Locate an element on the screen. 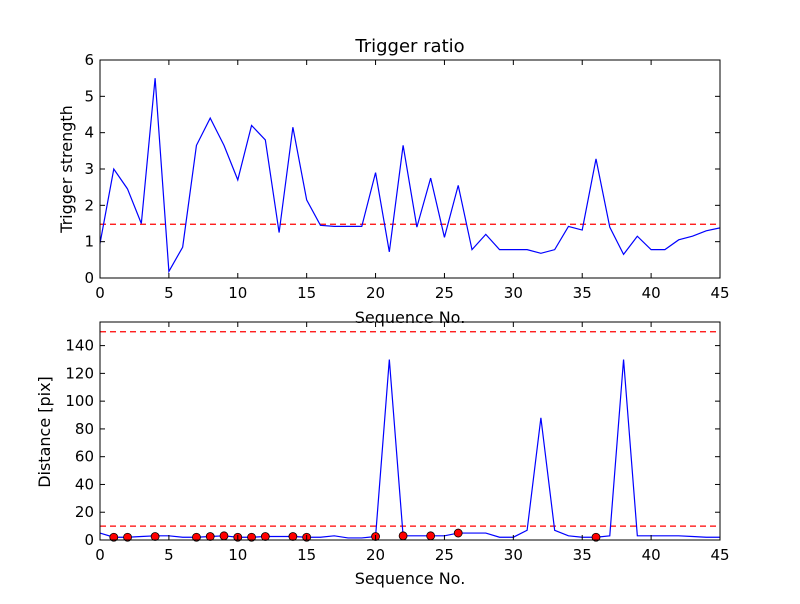 Image resolution: width=800 pixels, height=604 pixels. y-tick-label: 100 is located at coordinates (79, 401).